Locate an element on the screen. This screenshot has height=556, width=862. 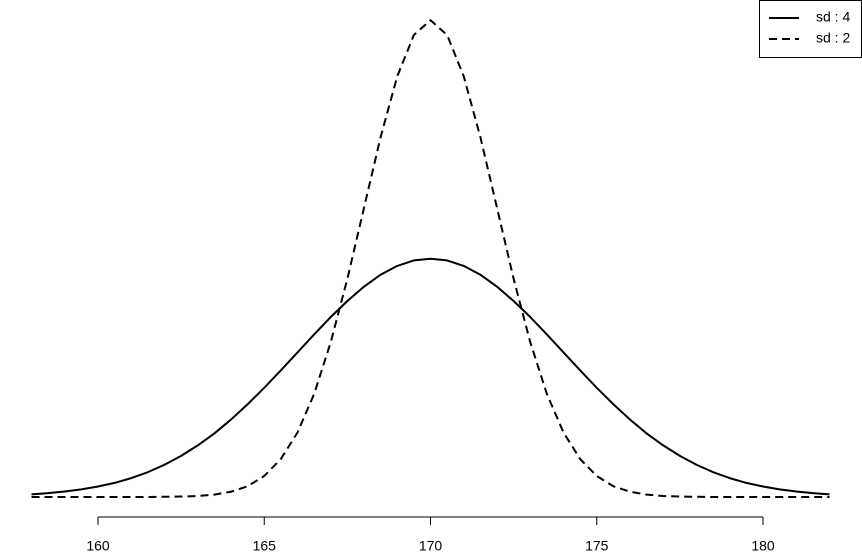
legend-label: sd : 4 is located at coordinates (833, 17).